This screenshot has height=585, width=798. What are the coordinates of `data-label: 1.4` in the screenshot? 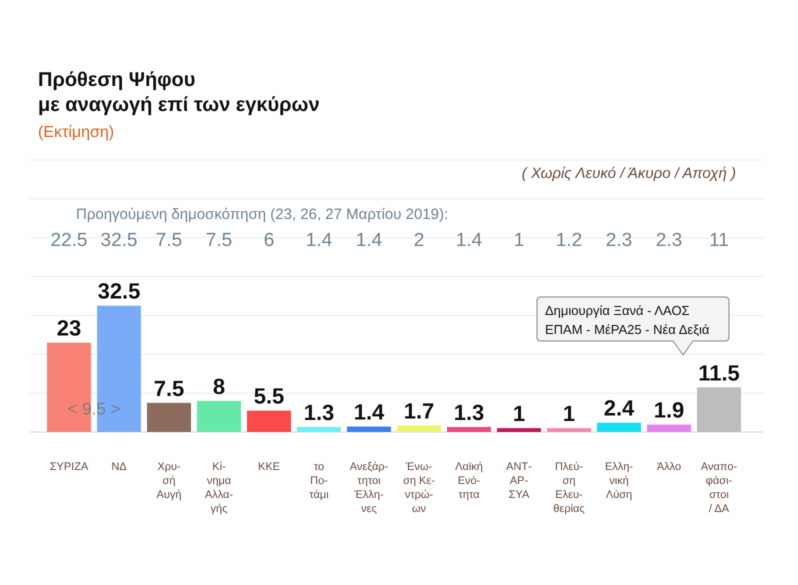 It's located at (370, 412).